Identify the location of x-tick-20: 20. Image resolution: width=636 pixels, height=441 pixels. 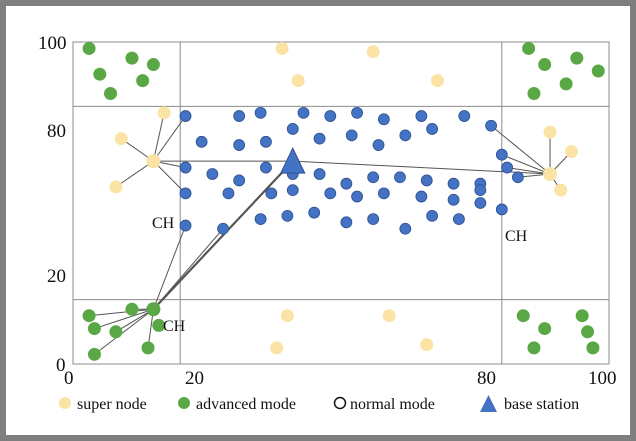
(194, 378).